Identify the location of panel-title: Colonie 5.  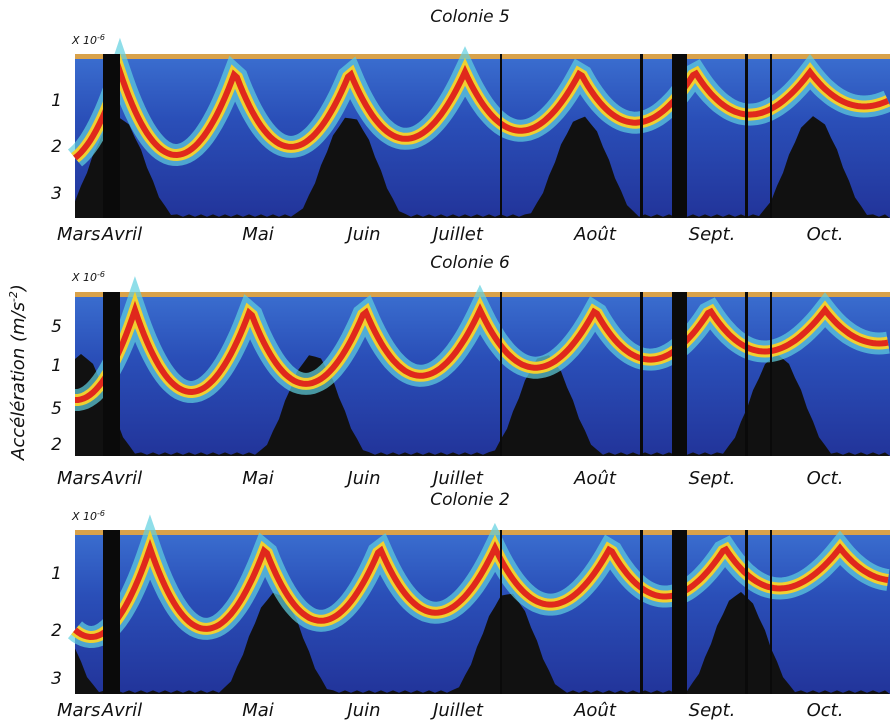
(470, 17).